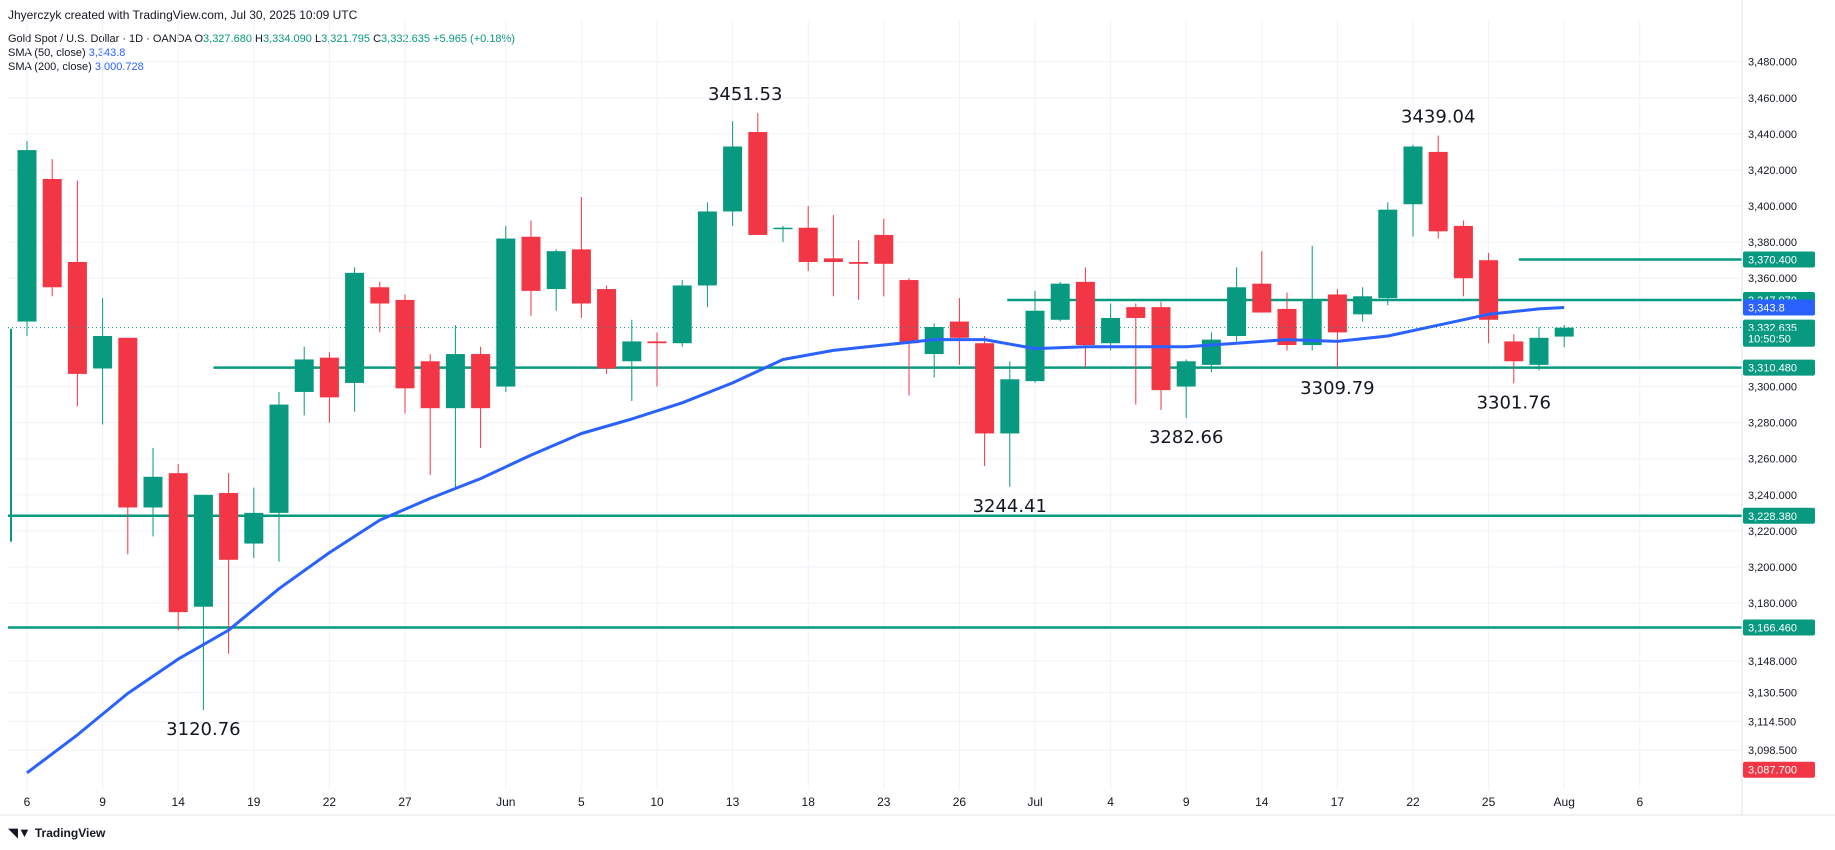  I want to click on x-tick-label: Jul, so click(1034, 802).